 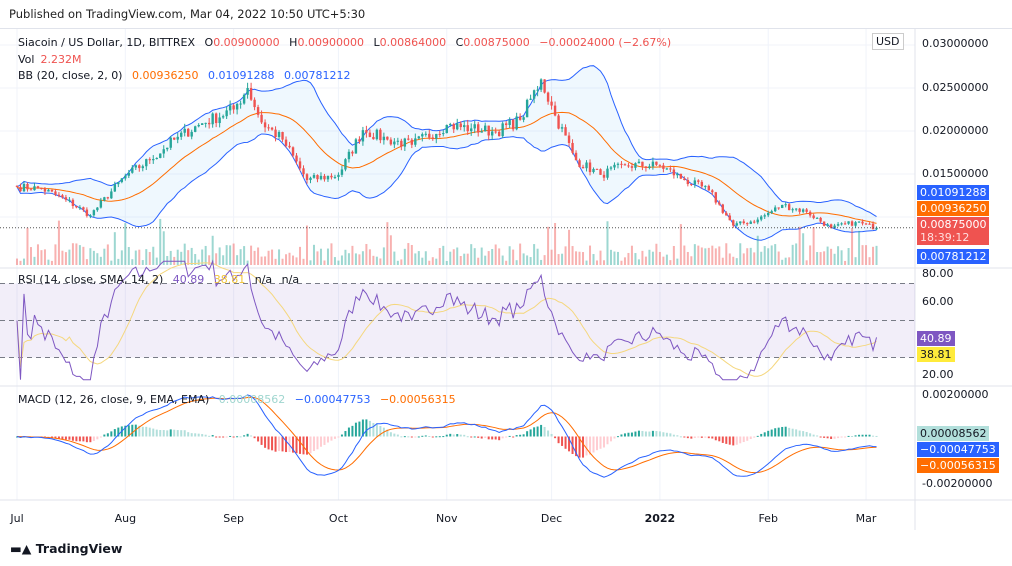 What do you see at coordinates (252, 399) in the screenshot?
I see `macd-hist-value: 0.00008562` at bounding box center [252, 399].